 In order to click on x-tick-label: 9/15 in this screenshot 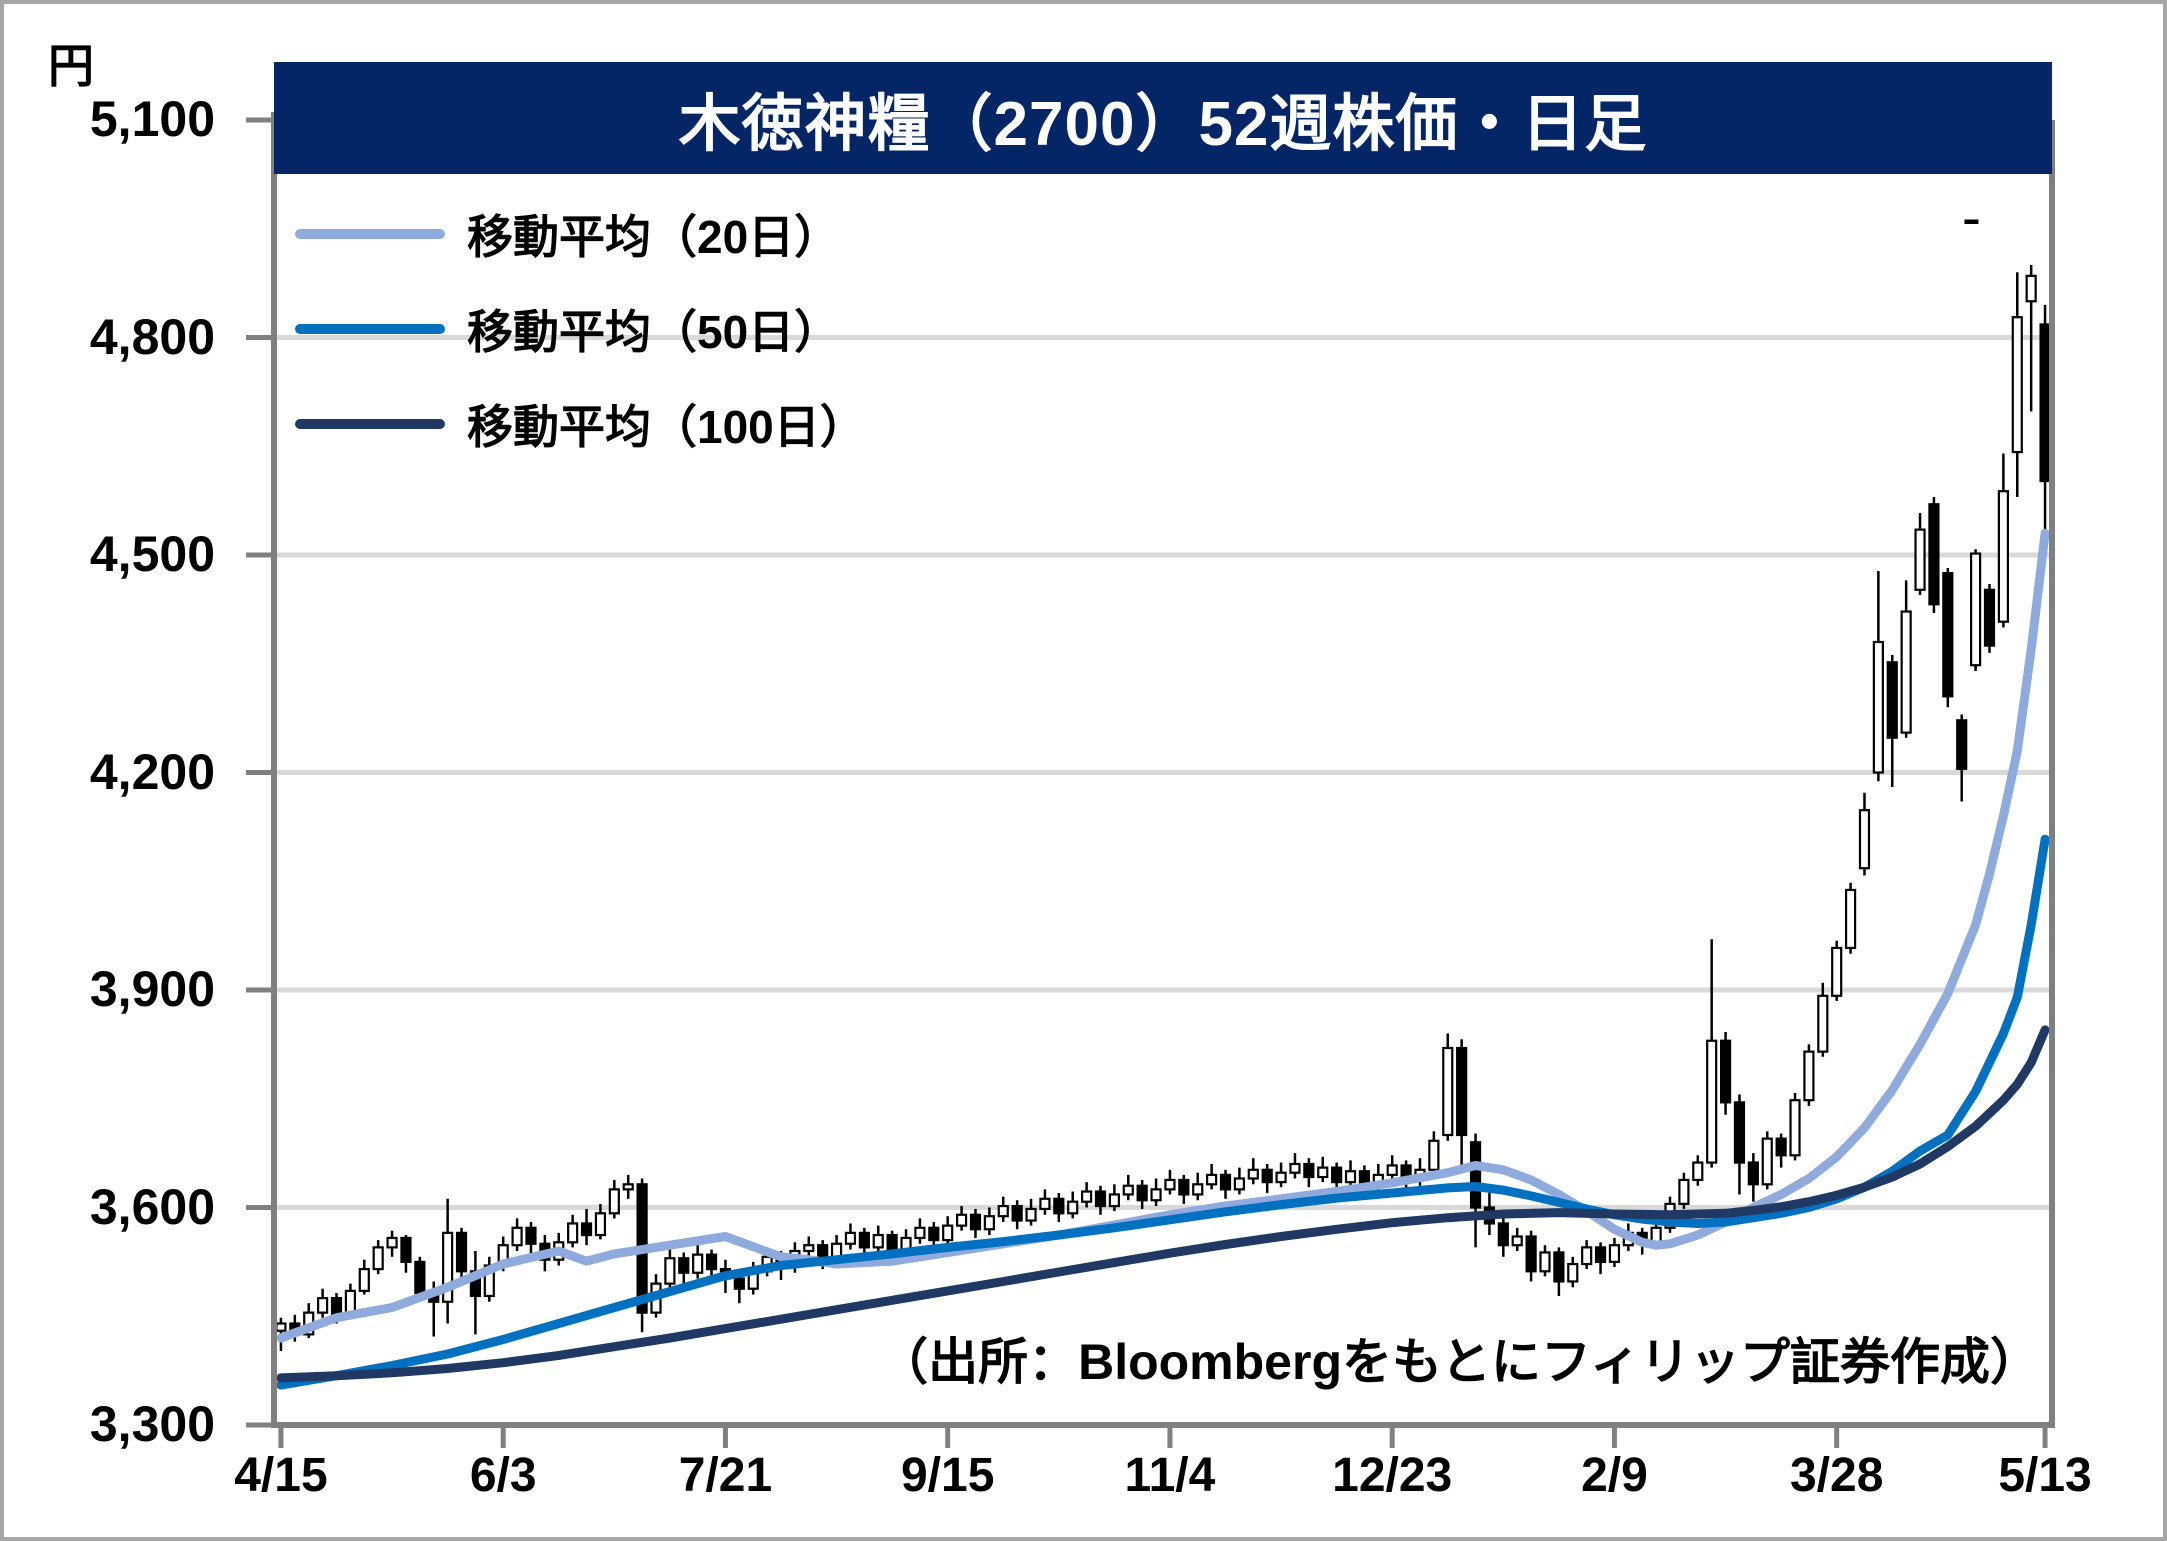, I will do `click(947, 1475)`.